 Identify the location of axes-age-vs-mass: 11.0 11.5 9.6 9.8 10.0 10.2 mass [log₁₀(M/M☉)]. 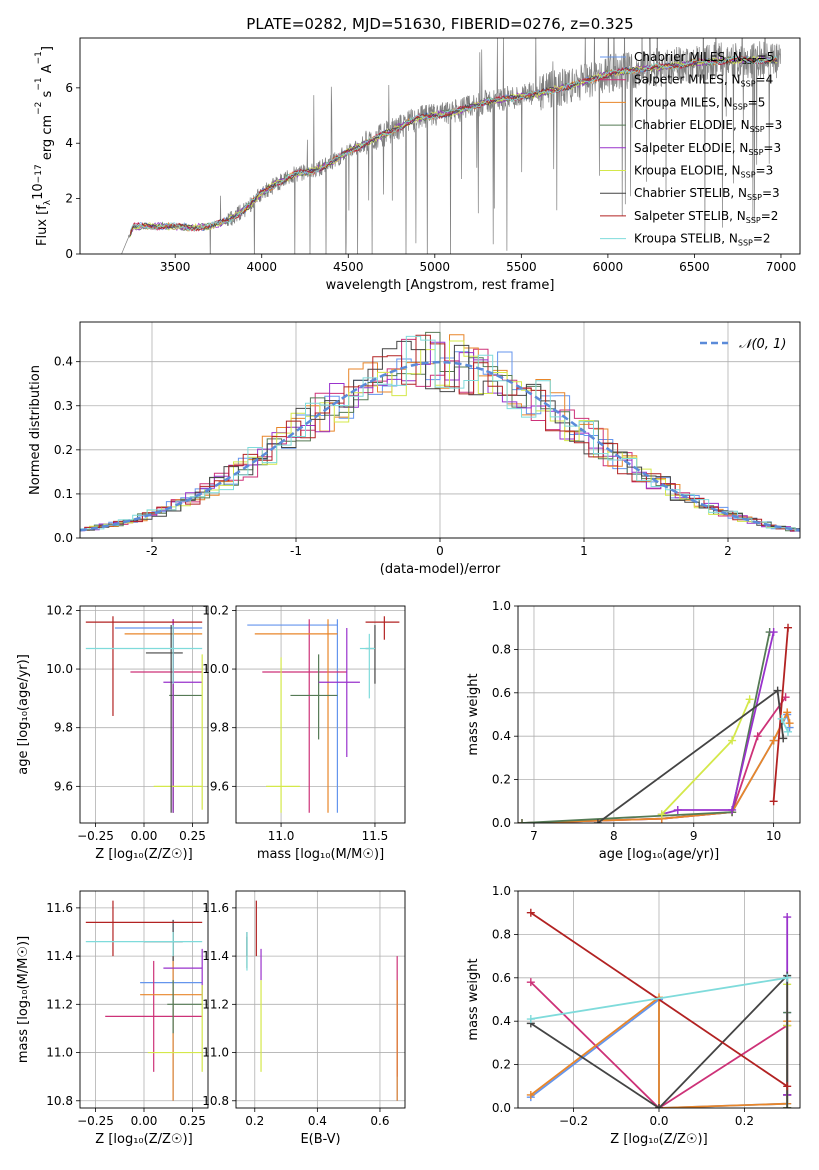
(304, 732).